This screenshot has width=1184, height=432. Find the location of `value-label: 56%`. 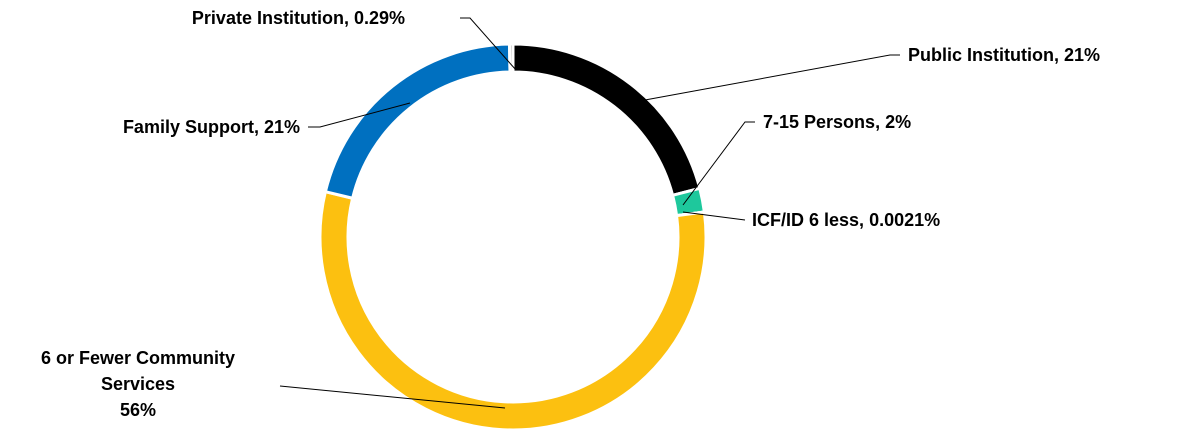

value-label: 56% is located at coordinates (138, 410).